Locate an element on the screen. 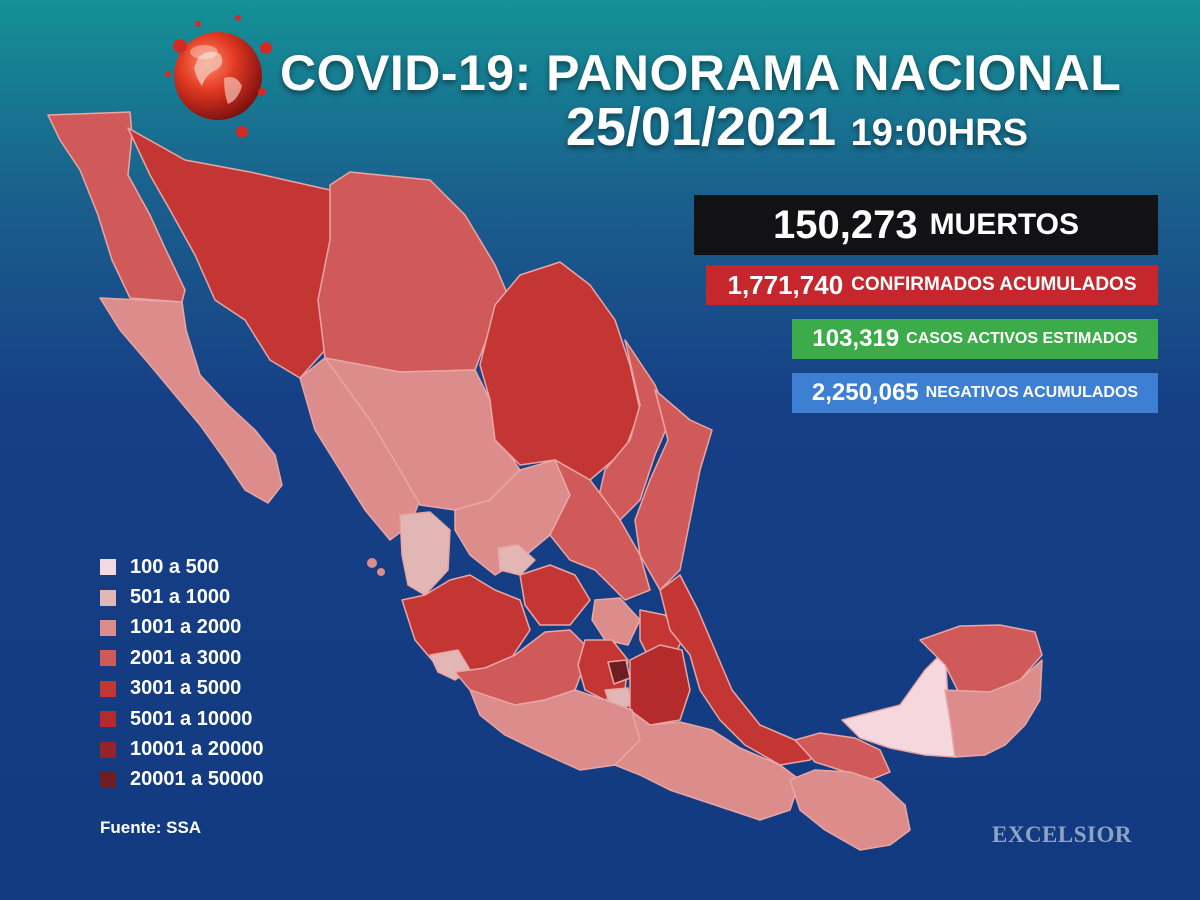  state-baja-california is located at coordinates (116, 207).